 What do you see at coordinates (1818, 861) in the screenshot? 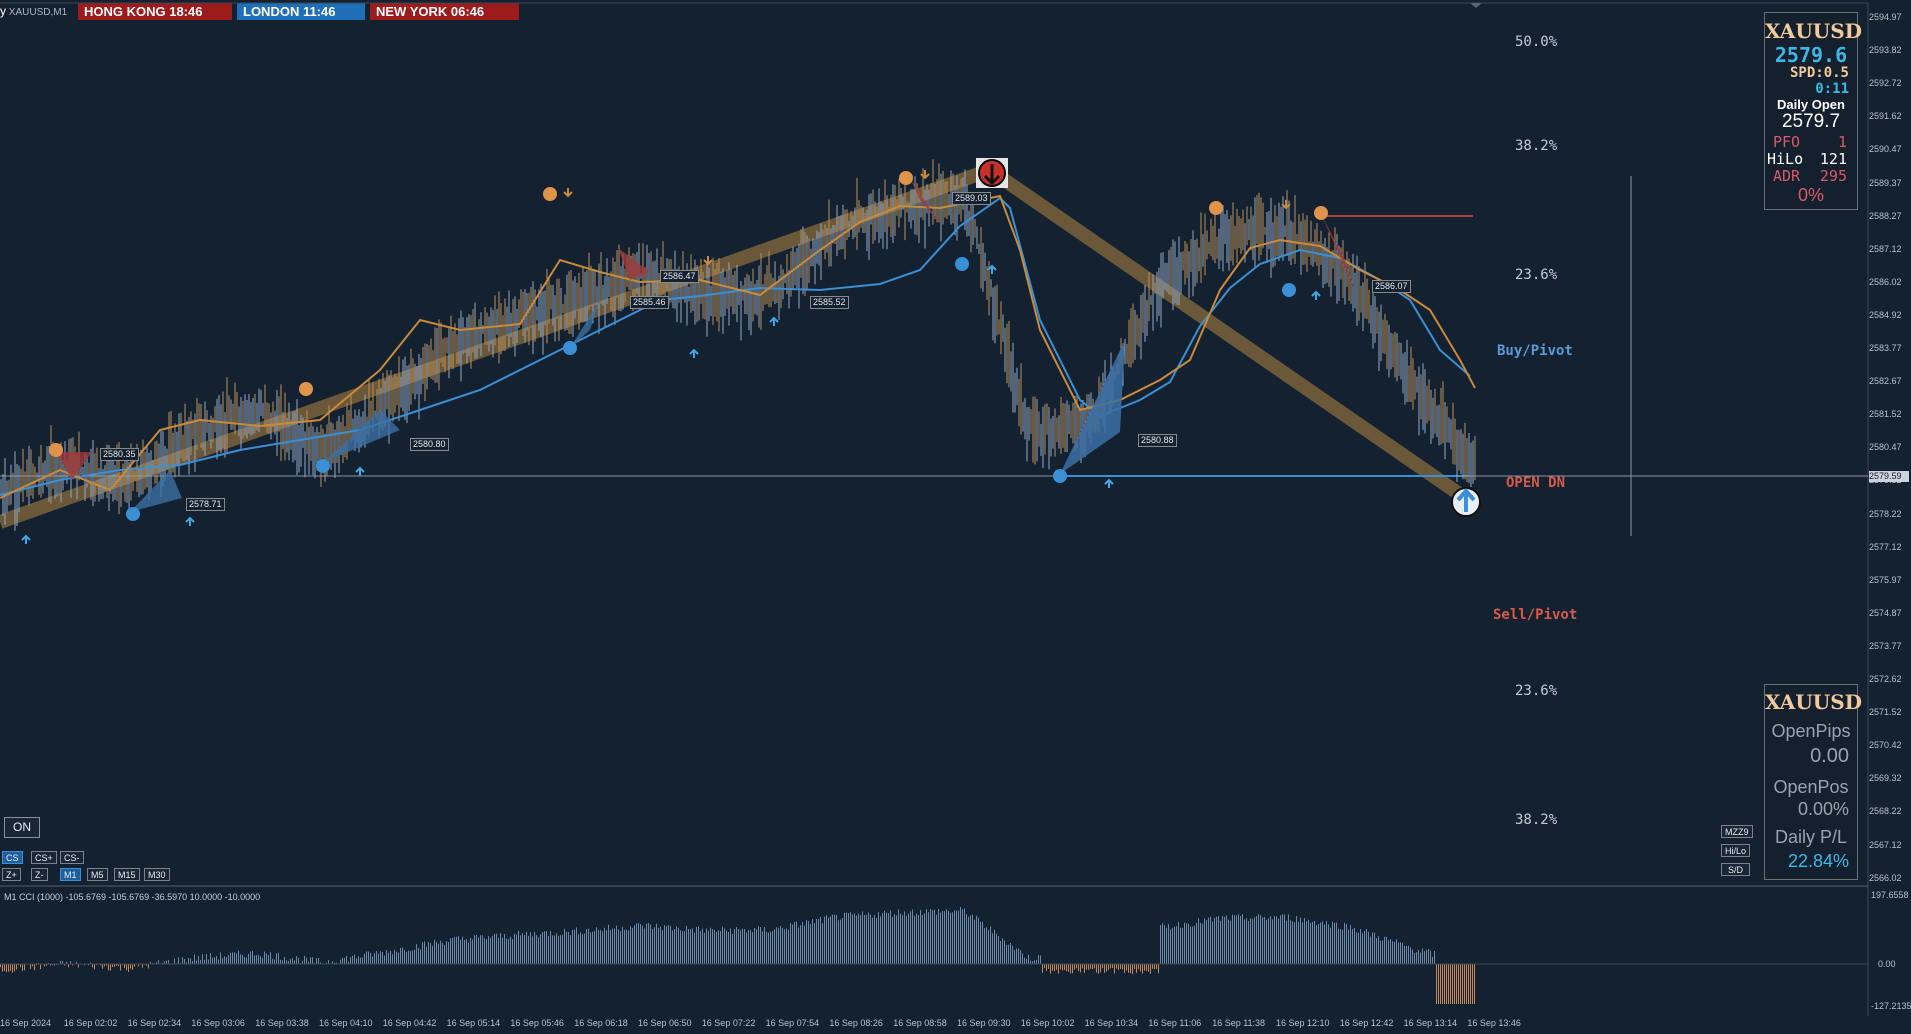
I see `pl-daily-value: 22.84%` at bounding box center [1818, 861].